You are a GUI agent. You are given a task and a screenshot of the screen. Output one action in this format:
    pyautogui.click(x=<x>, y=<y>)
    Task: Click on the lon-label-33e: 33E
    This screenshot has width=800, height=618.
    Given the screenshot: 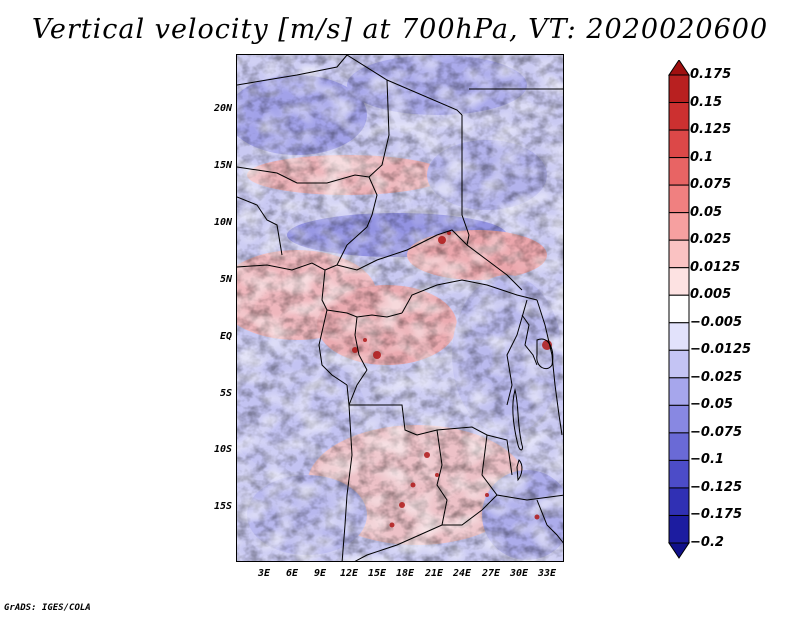 What is the action you would take?
    pyautogui.click(x=547, y=573)
    